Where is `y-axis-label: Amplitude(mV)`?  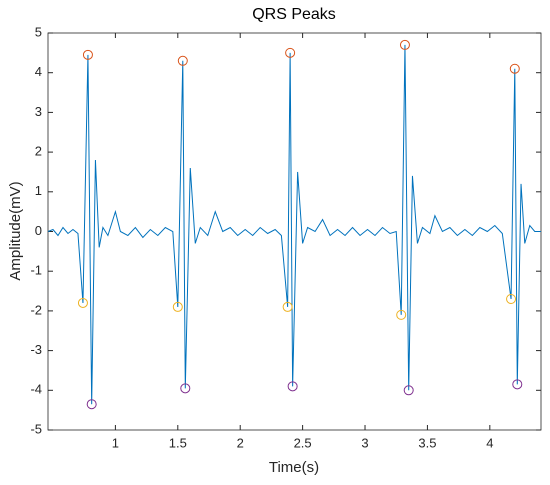 y-axis-label: Amplitude(mV) is located at coordinates (15, 230).